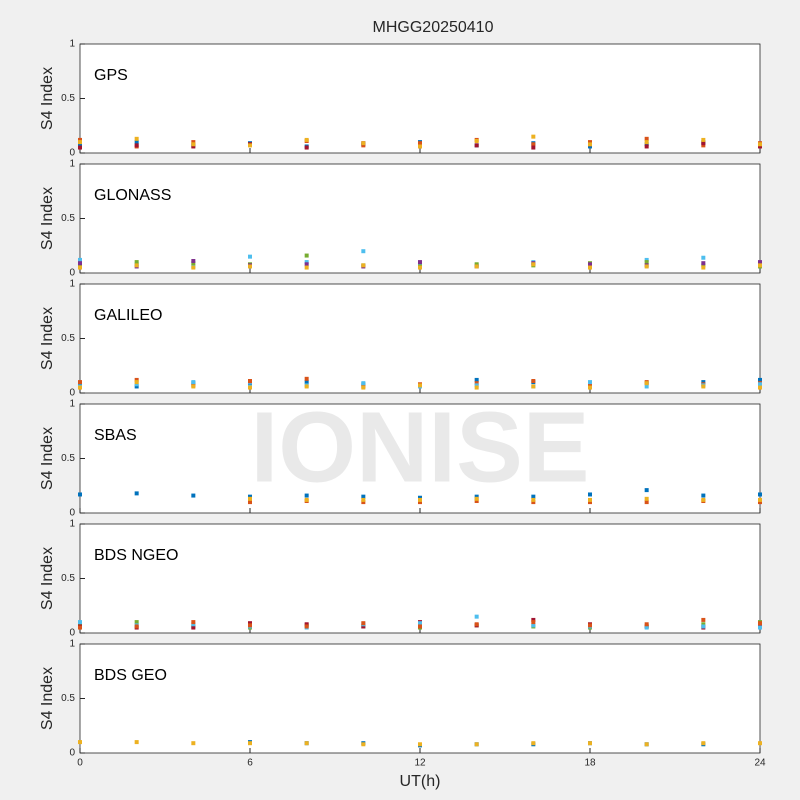  What do you see at coordinates (760, 763) in the screenshot?
I see `x-tick-label: 24` at bounding box center [760, 763].